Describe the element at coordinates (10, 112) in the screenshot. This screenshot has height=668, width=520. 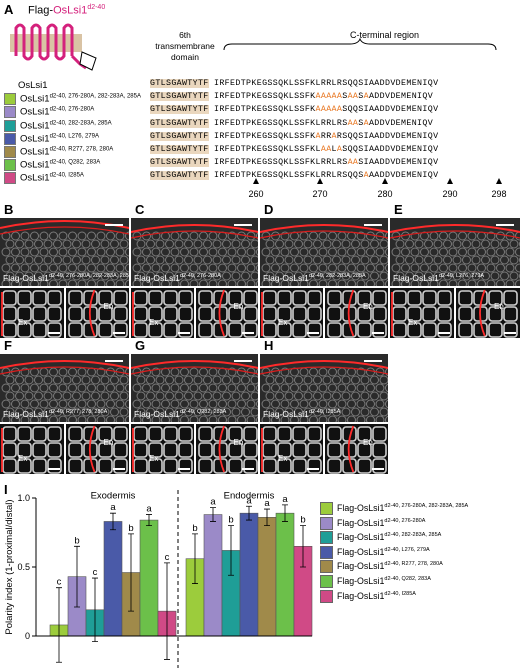
I see `legend-swatch` at that location.